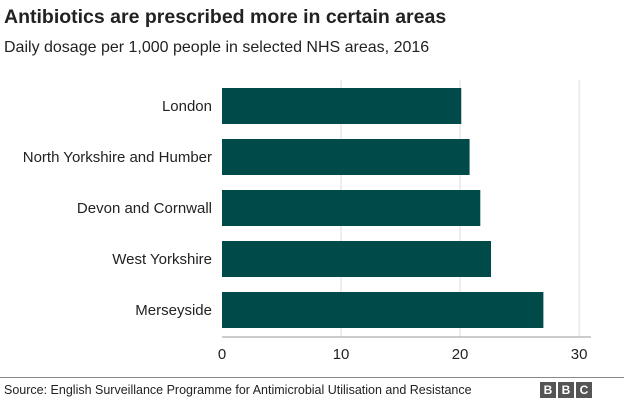  What do you see at coordinates (403, 354) in the screenshot?
I see `x-tick-labels: 0 10 20 30` at bounding box center [403, 354].